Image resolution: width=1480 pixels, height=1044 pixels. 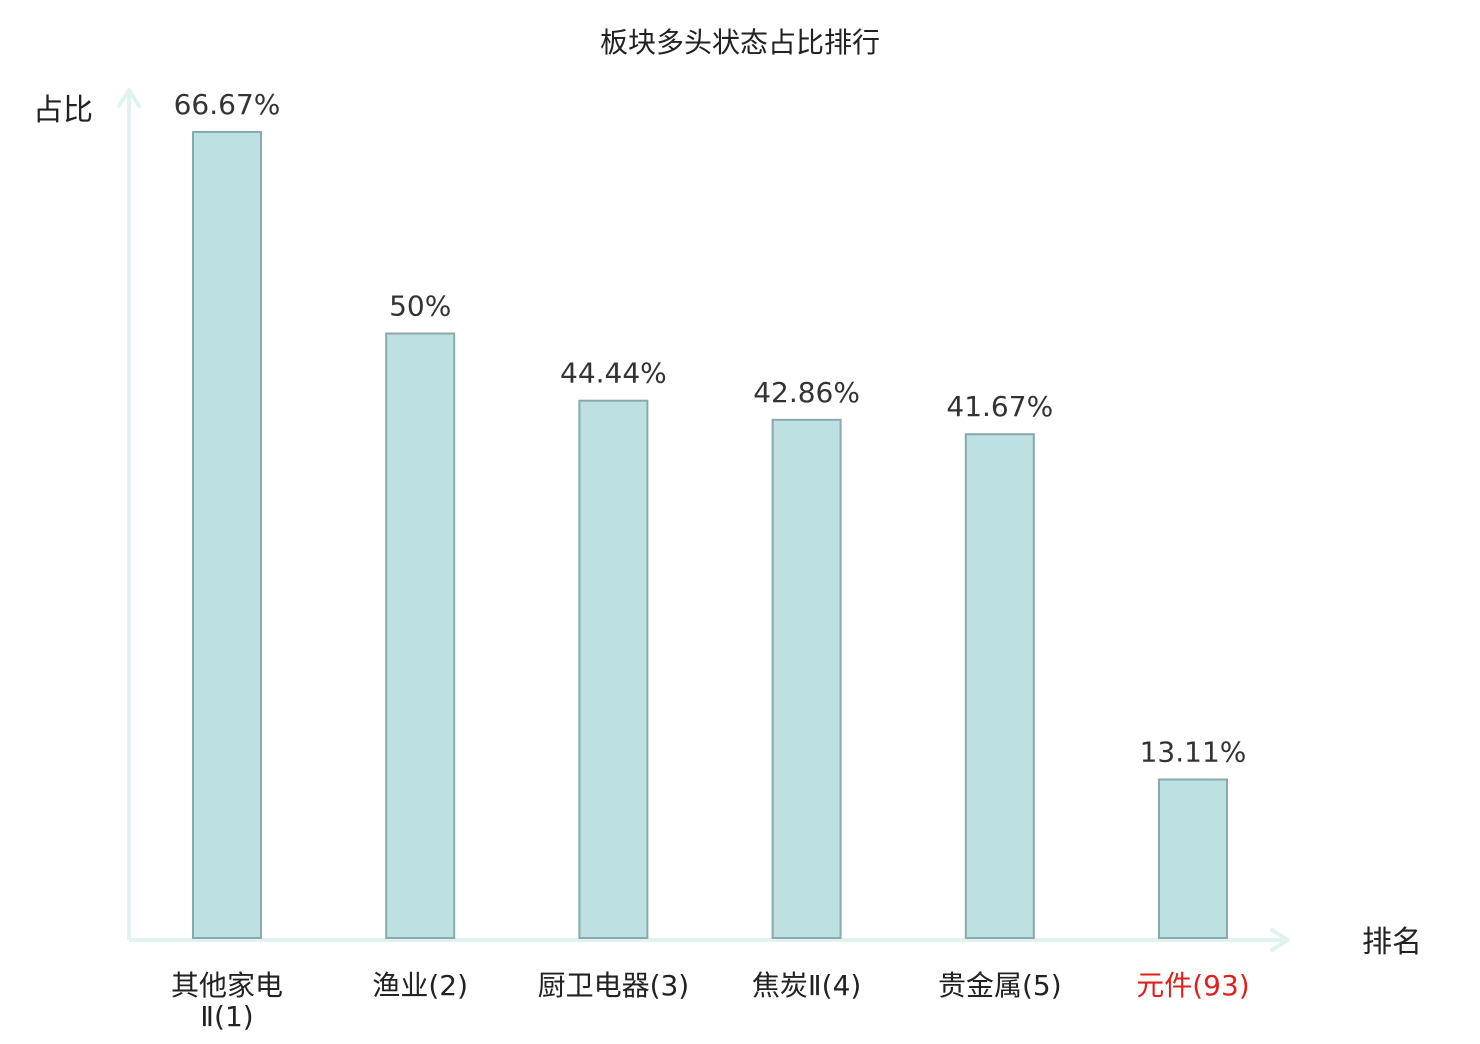 I want to click on bar-value-label: 66.67%, so click(x=227, y=104).